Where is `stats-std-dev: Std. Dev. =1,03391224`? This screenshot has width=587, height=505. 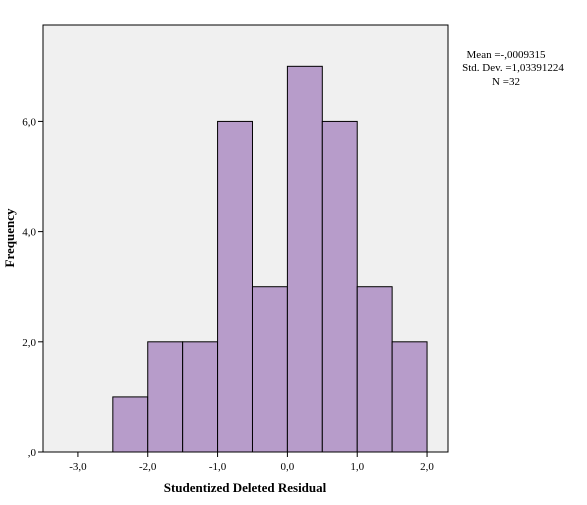 stats-std-dev: Std. Dev. =1,03391224 is located at coordinates (513, 68).